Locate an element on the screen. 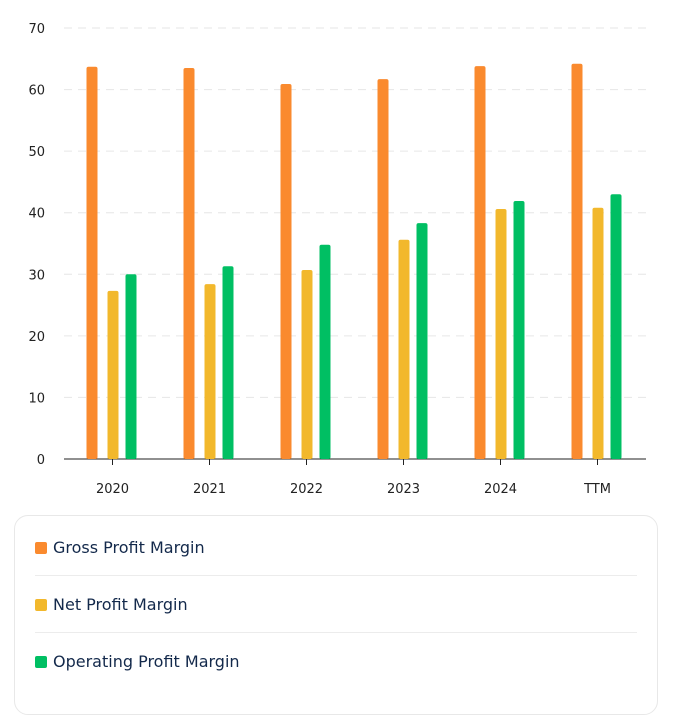 This screenshot has height=715, width=677. x-tick-label: 2020 is located at coordinates (112, 489).